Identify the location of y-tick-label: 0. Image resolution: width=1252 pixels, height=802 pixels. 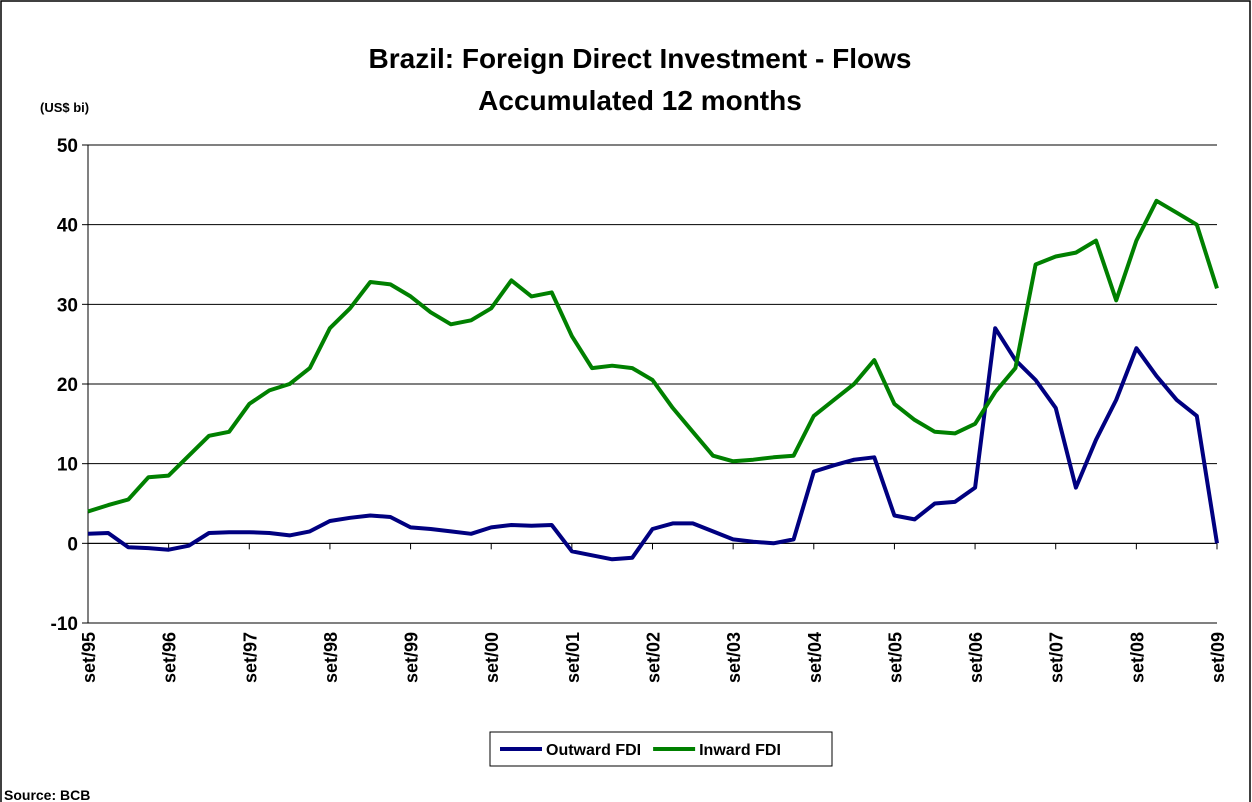
(72, 544).